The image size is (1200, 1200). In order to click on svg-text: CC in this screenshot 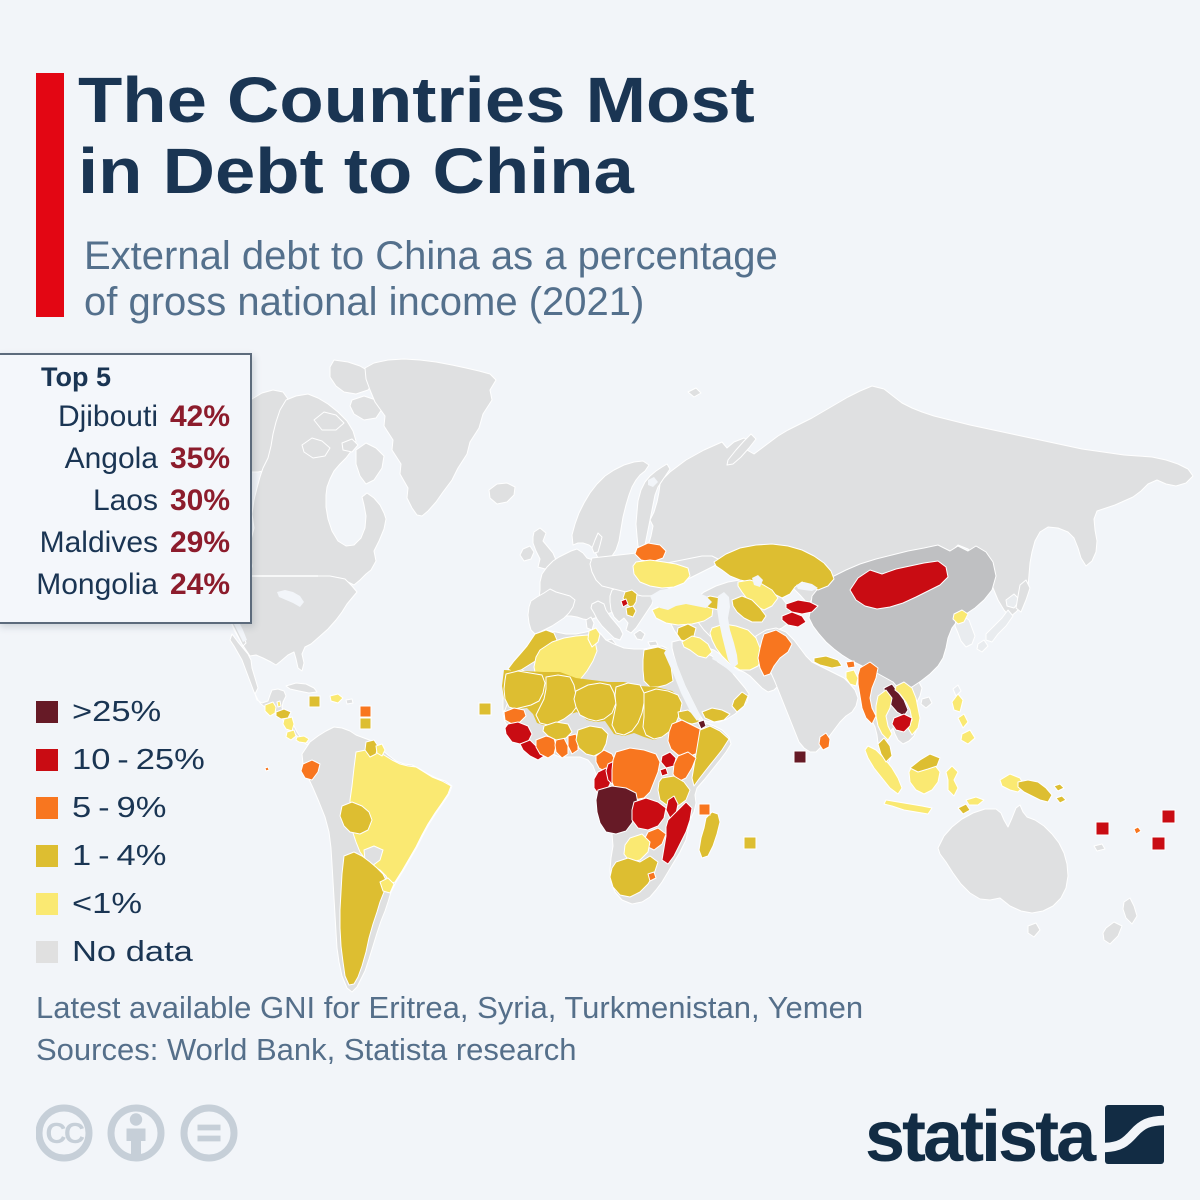, I will do `click(65, 1134)`.